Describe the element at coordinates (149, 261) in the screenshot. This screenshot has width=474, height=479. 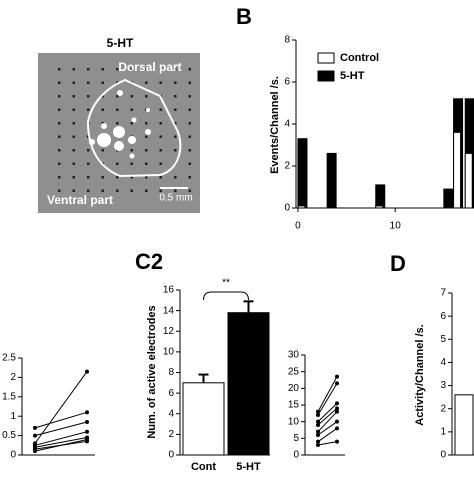
I see `panel-label: C2` at that location.